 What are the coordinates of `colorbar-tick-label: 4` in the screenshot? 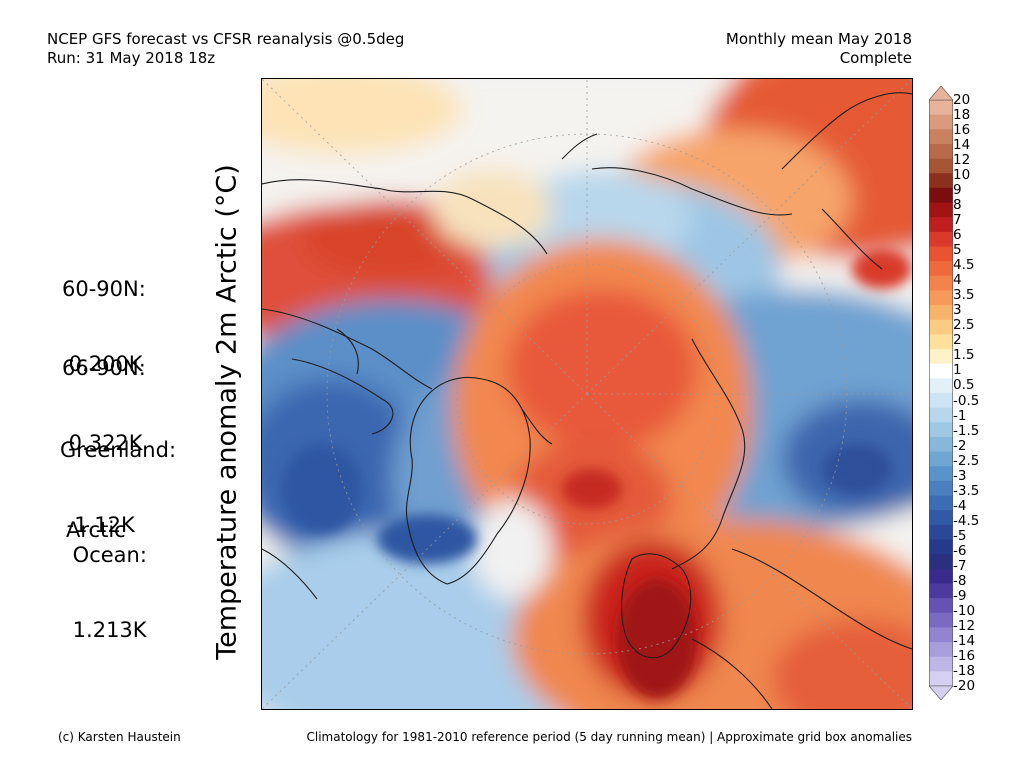 It's located at (957, 280).